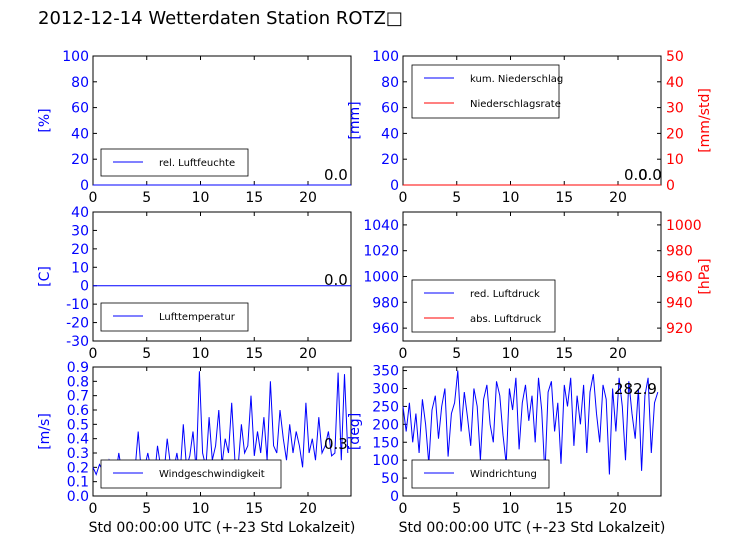  I want to click on winddirection-xtick-label: 5, so click(456, 509).